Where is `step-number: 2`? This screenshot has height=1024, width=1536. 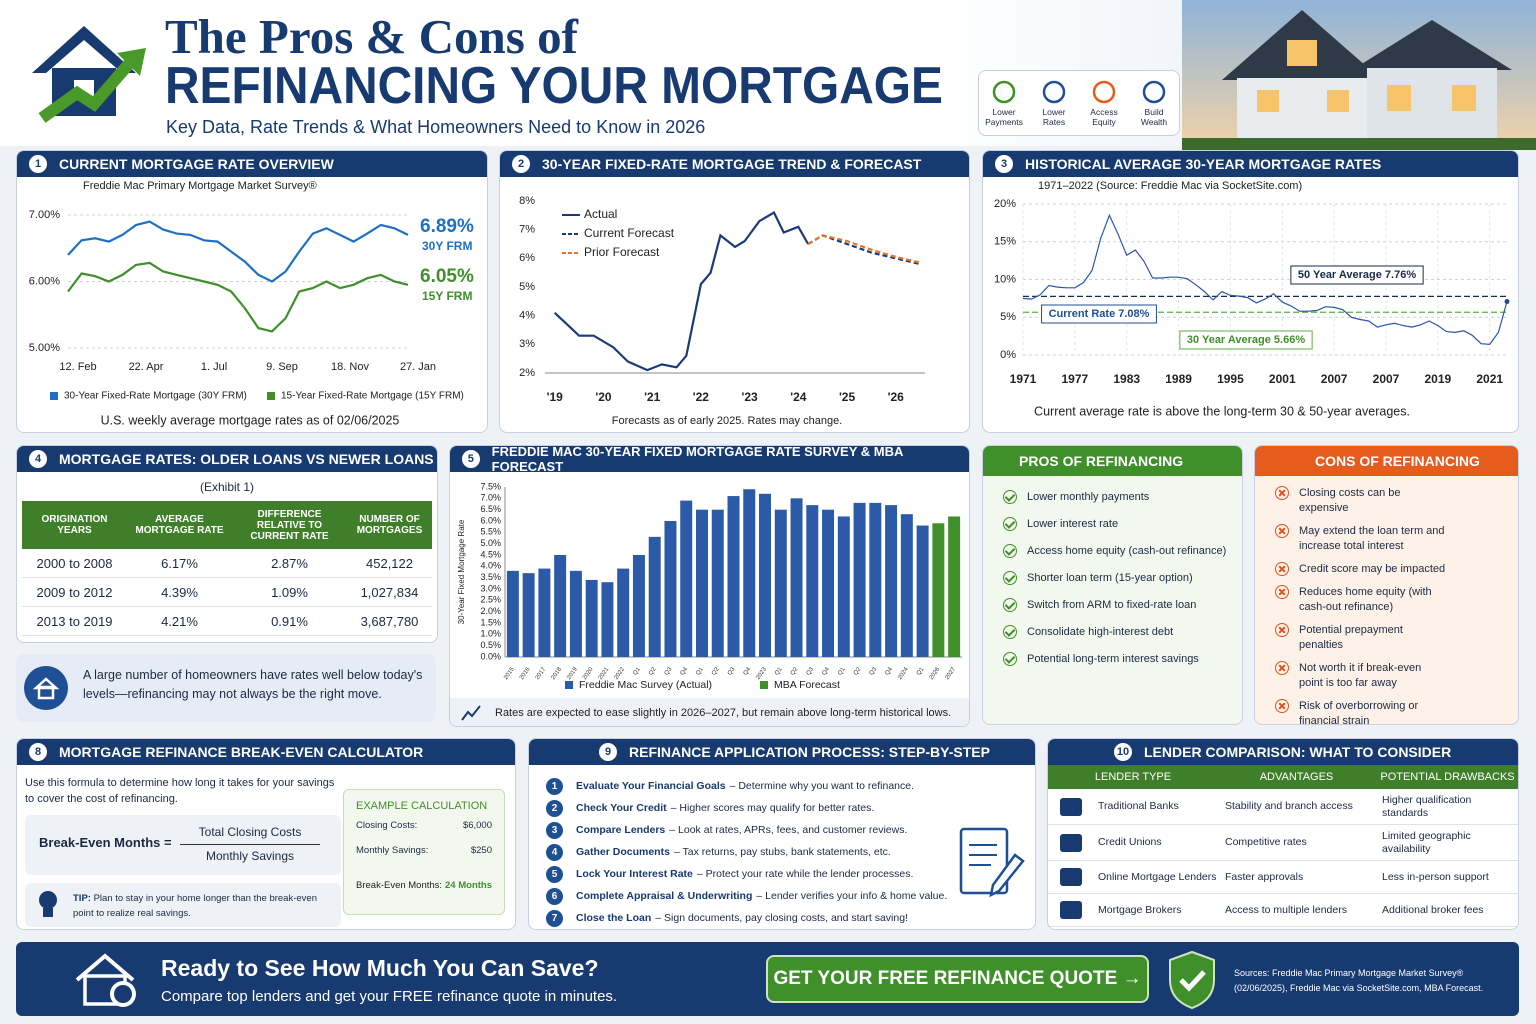 step-number: 2 is located at coordinates (554, 808).